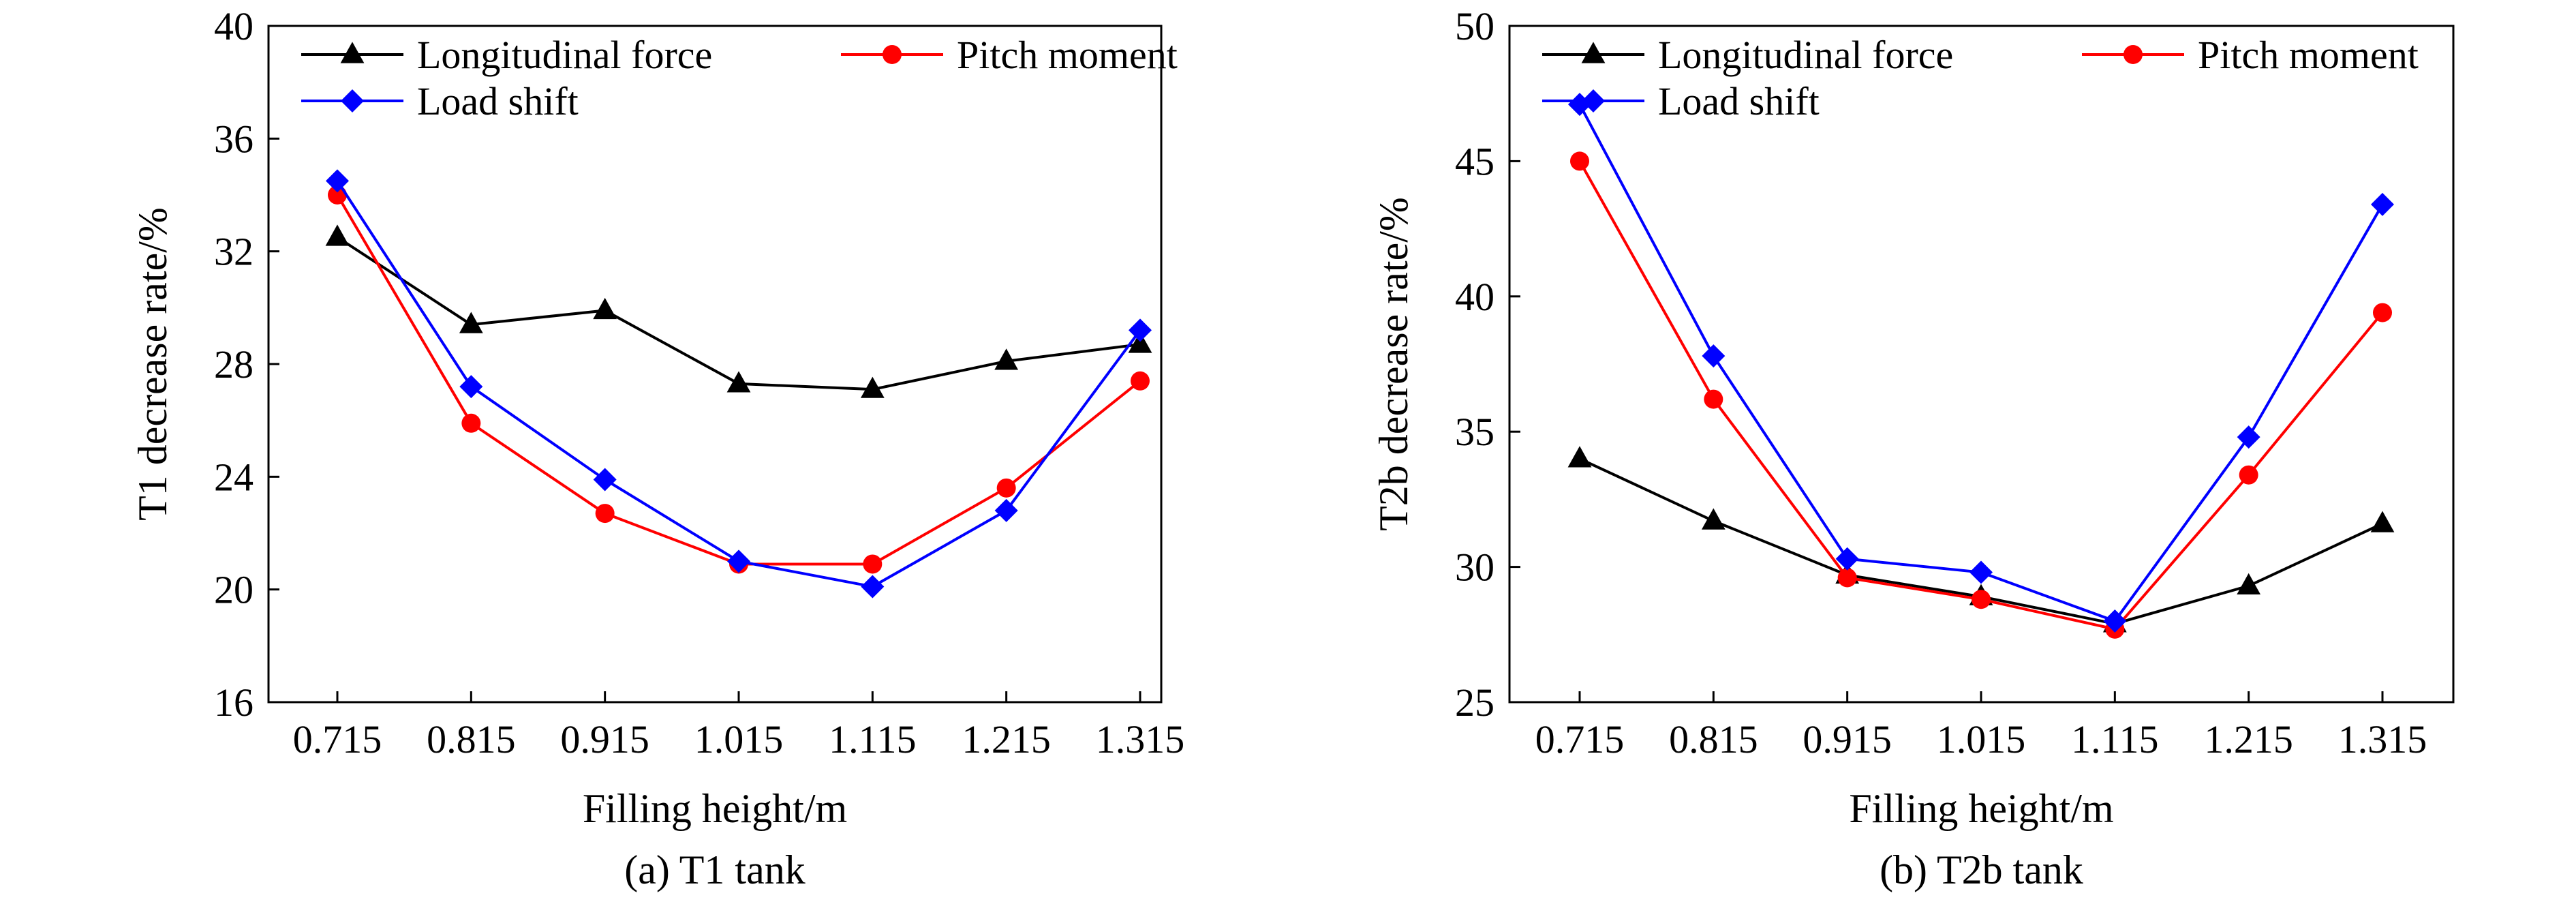  What do you see at coordinates (234, 365) in the screenshot?
I see `y-tick-label: 28` at bounding box center [234, 365].